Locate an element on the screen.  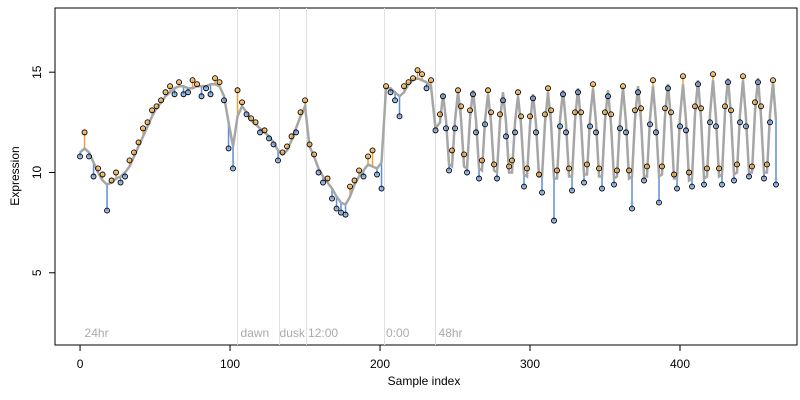
phase-label: dusk is located at coordinates (293, 333).